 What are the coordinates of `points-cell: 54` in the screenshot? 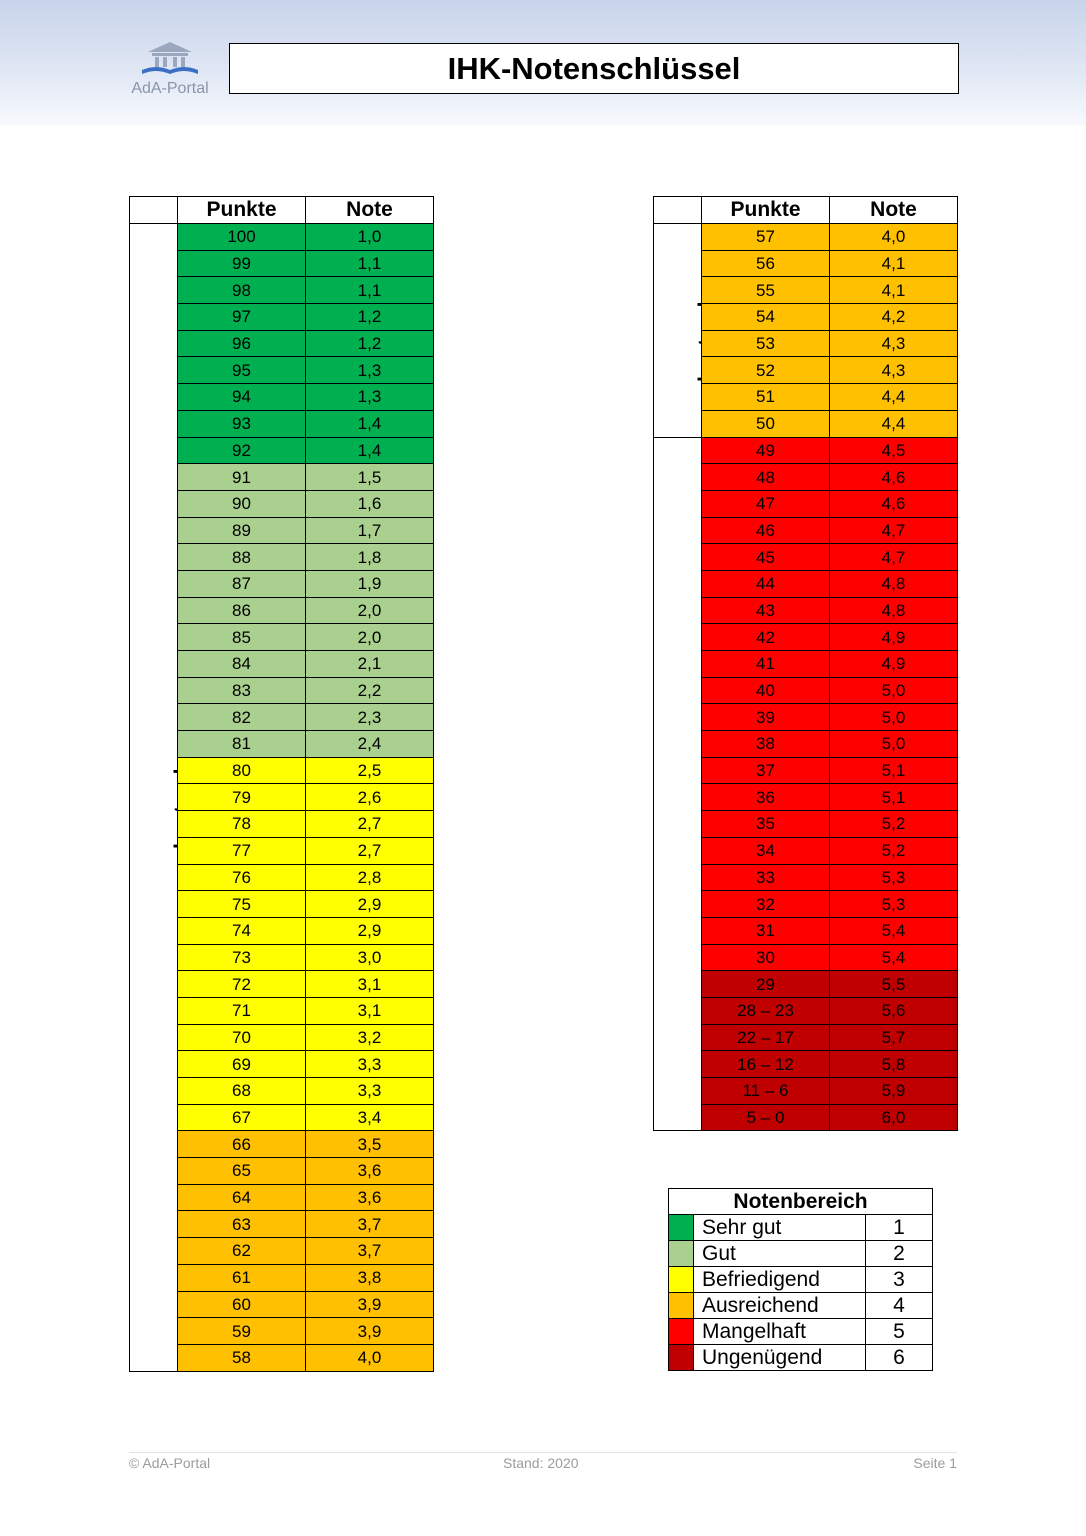 It's located at (765, 317).